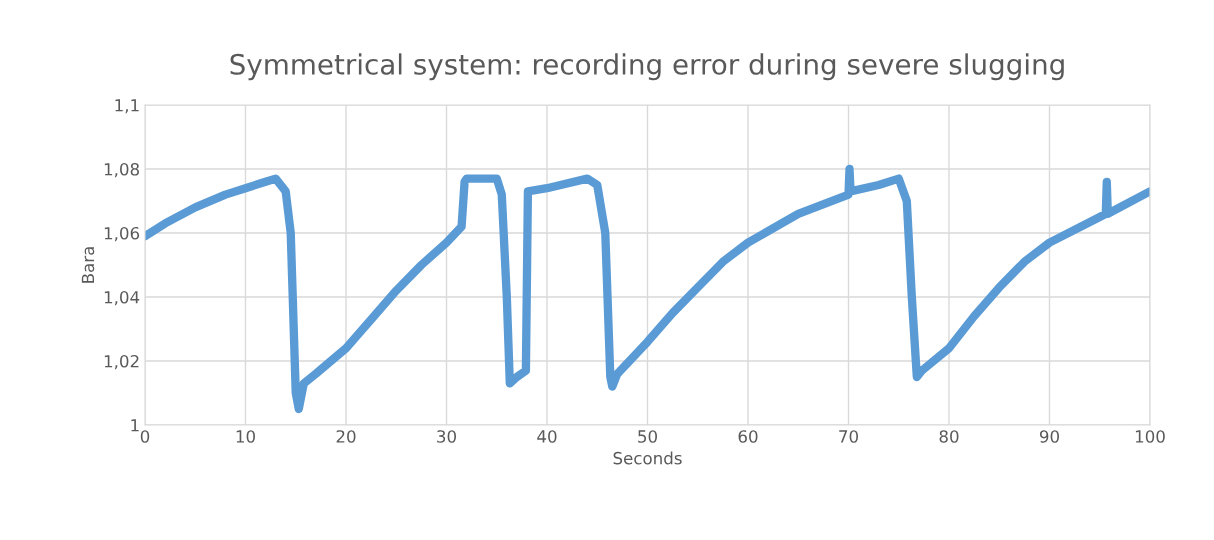 This screenshot has height=540, width=1214. Describe the element at coordinates (647, 436) in the screenshot. I see `x-tick-label: 50` at that location.